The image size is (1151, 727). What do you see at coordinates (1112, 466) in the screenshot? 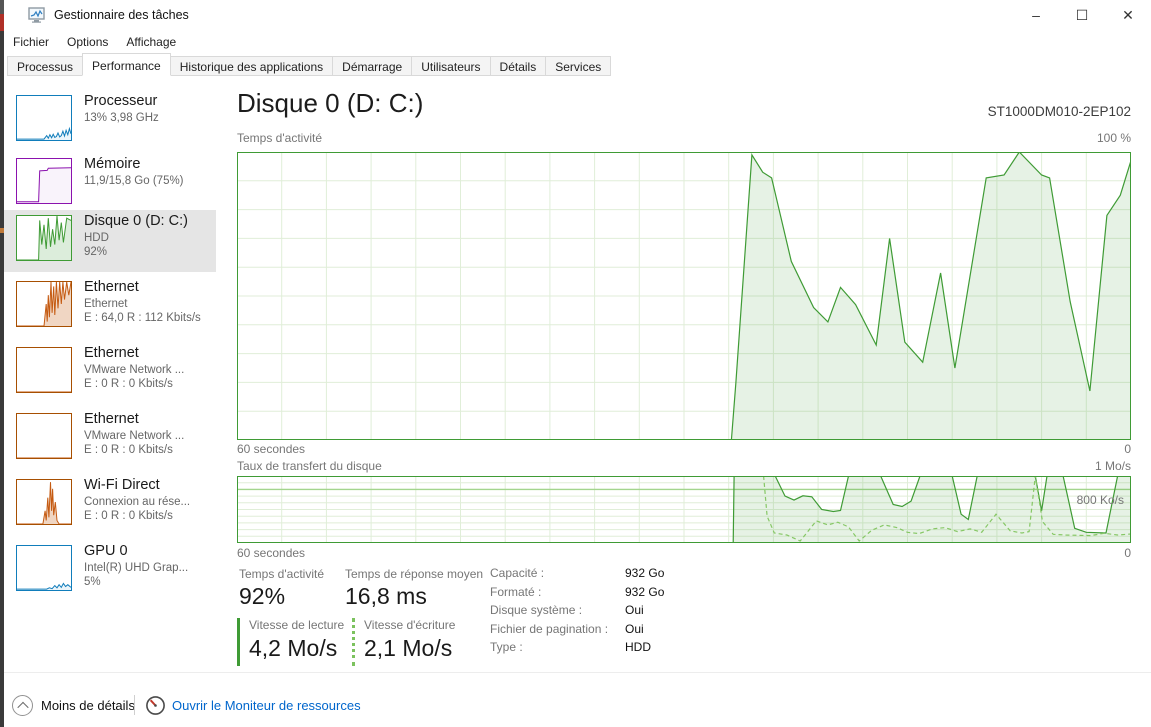
I see `transfer-chart-max-label: 1 Mo/s` at bounding box center [1112, 466].